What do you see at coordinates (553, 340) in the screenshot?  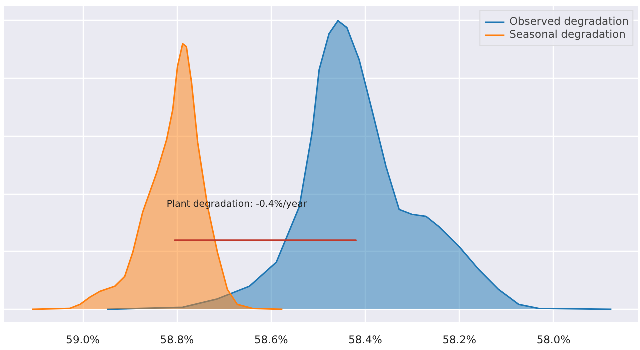 I see `x-tick-label: 58.0%` at bounding box center [553, 340].